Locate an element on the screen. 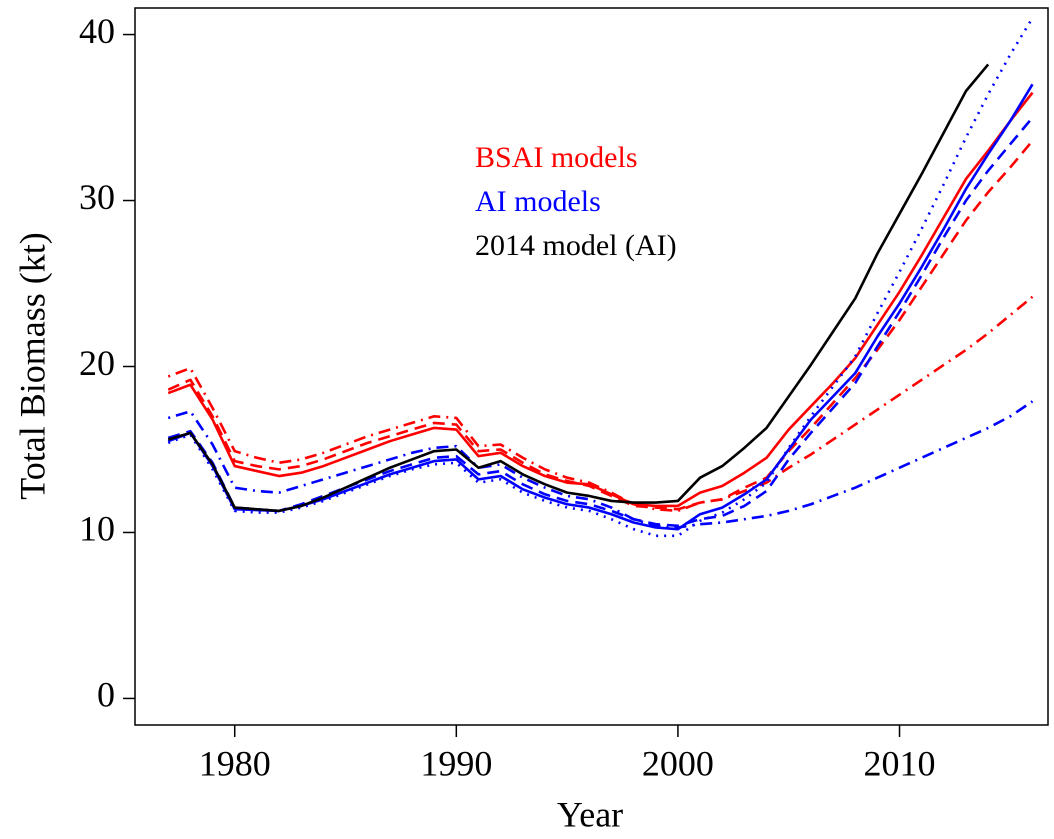 The height and width of the screenshot is (839, 1054). y-tick-label: 0 is located at coordinates (106, 695).